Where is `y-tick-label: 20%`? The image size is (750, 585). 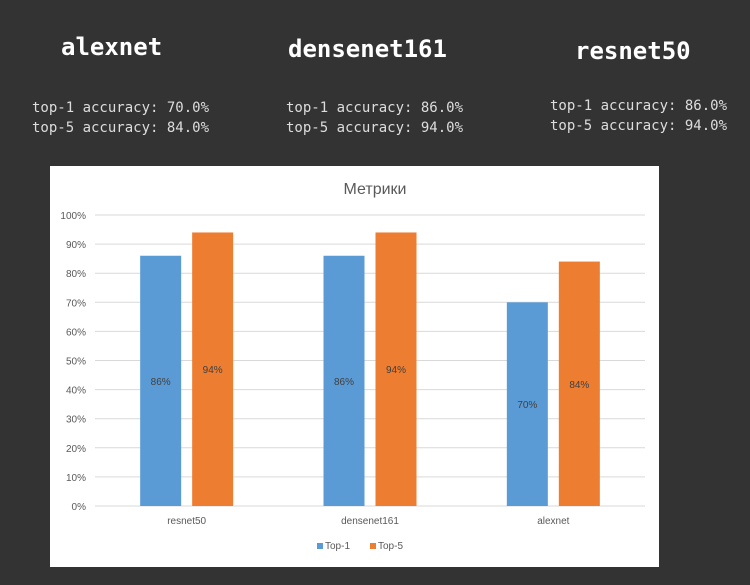
y-tick-label: 20% is located at coordinates (76, 449).